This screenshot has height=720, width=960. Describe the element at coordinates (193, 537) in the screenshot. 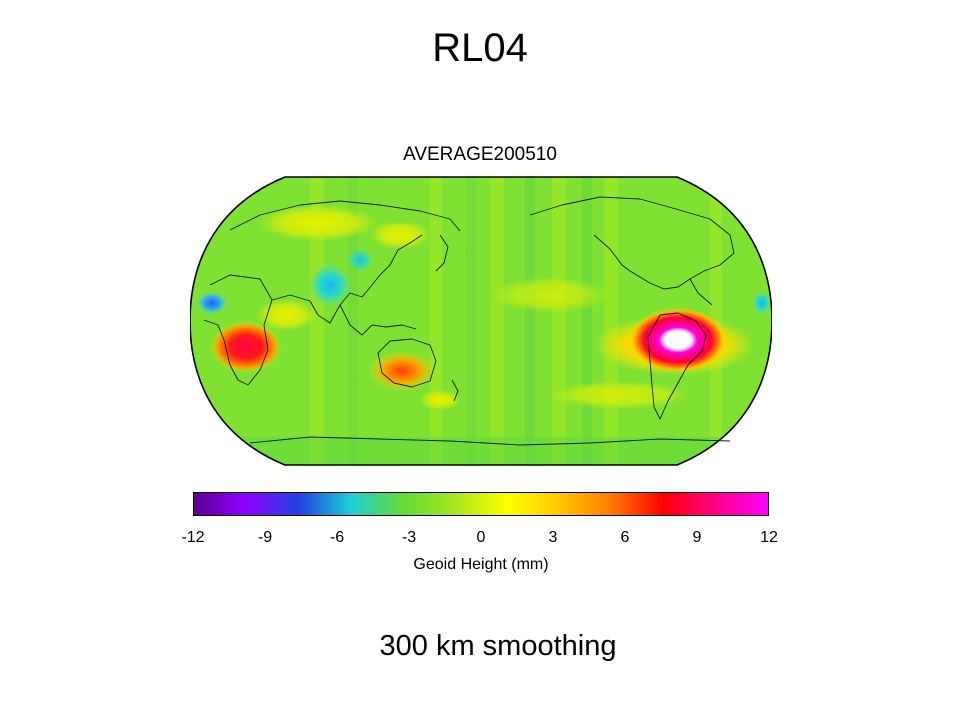

I see `tick-label: -12` at that location.